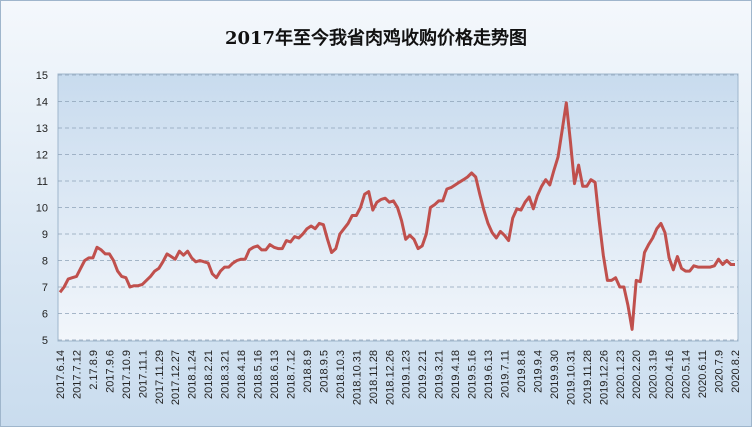 This screenshot has height=432, width=752. Describe the element at coordinates (77, 374) in the screenshot. I see `x-tick-label: 2017.7.12` at that location.